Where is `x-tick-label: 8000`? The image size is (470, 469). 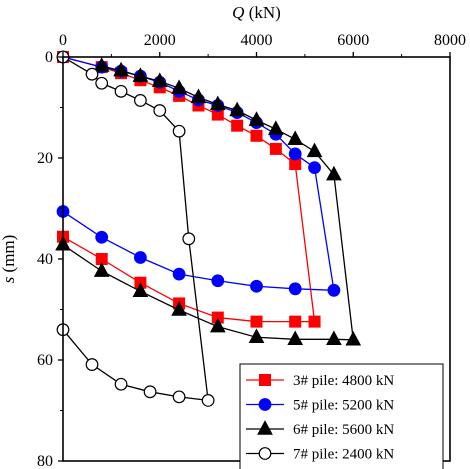
x-tick-label: 8000 is located at coordinates (450, 40).